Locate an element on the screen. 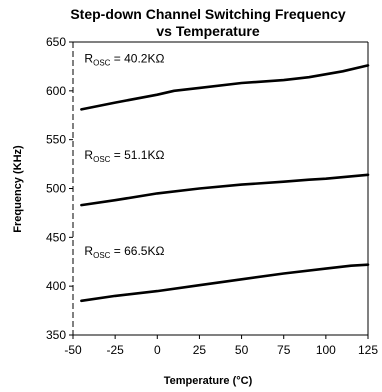  y-tick-label: 650 is located at coordinates (56, 42).